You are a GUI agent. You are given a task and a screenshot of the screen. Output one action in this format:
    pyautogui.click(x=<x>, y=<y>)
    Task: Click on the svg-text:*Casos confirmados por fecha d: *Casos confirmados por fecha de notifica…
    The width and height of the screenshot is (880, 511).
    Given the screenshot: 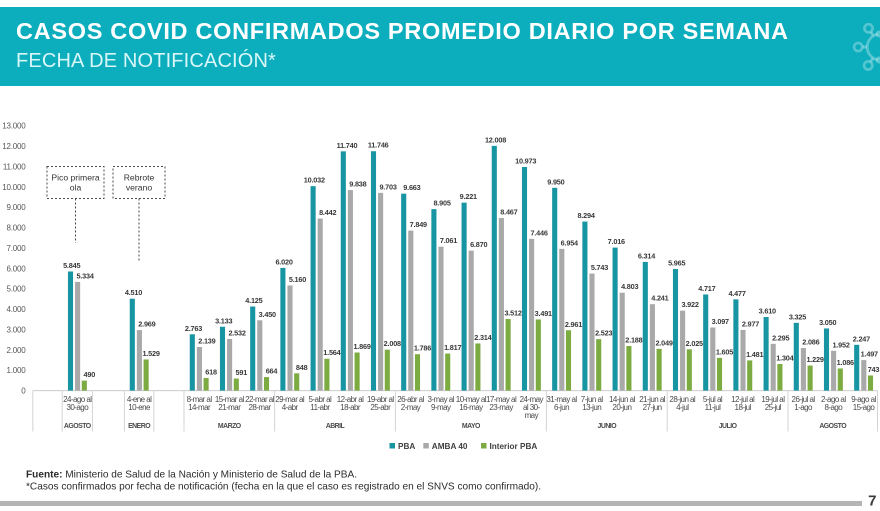 What is the action you would take?
    pyautogui.click(x=283, y=487)
    